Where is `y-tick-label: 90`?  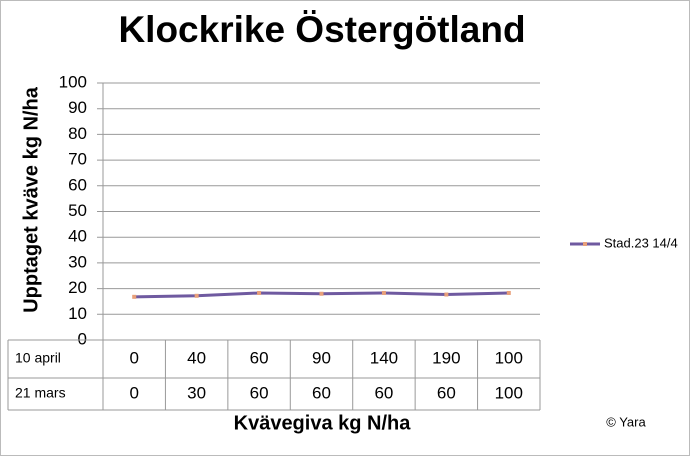
y-tick-label: 90 is located at coordinates (77, 107).